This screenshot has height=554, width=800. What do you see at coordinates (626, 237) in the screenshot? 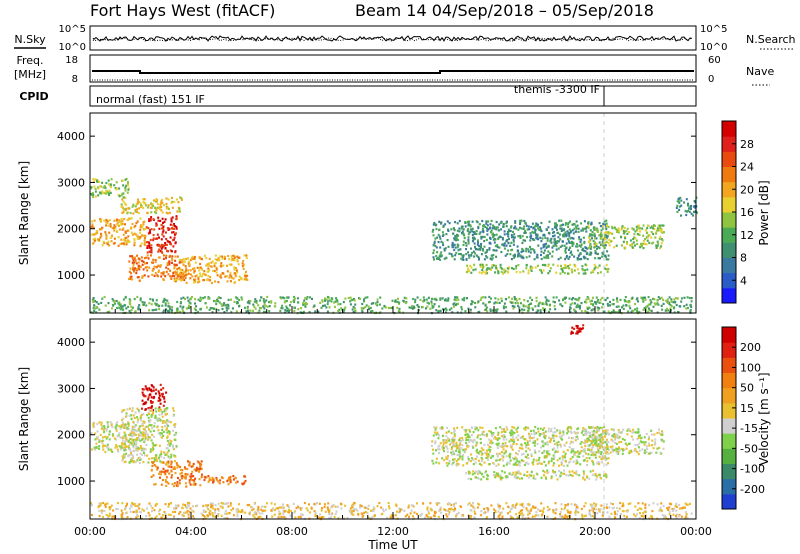
I see `echo-region` at bounding box center [626, 237].